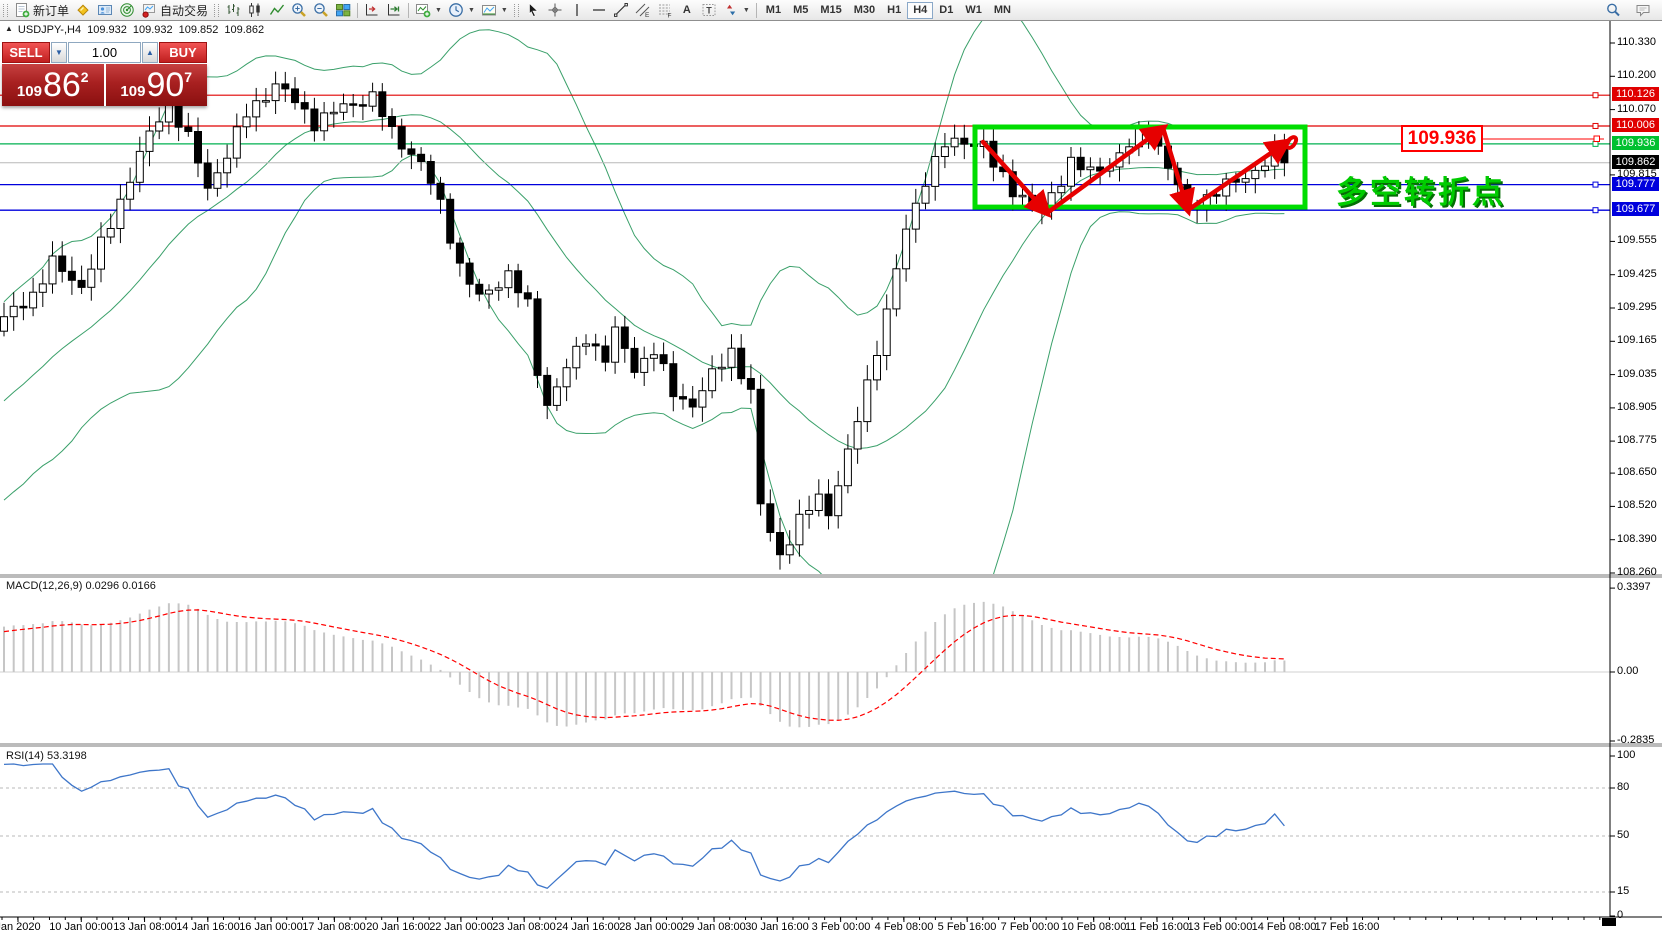 This screenshot has width=1662, height=947. What do you see at coordinates (22, 10) in the screenshot?
I see `new-order-icon` at bounding box center [22, 10].